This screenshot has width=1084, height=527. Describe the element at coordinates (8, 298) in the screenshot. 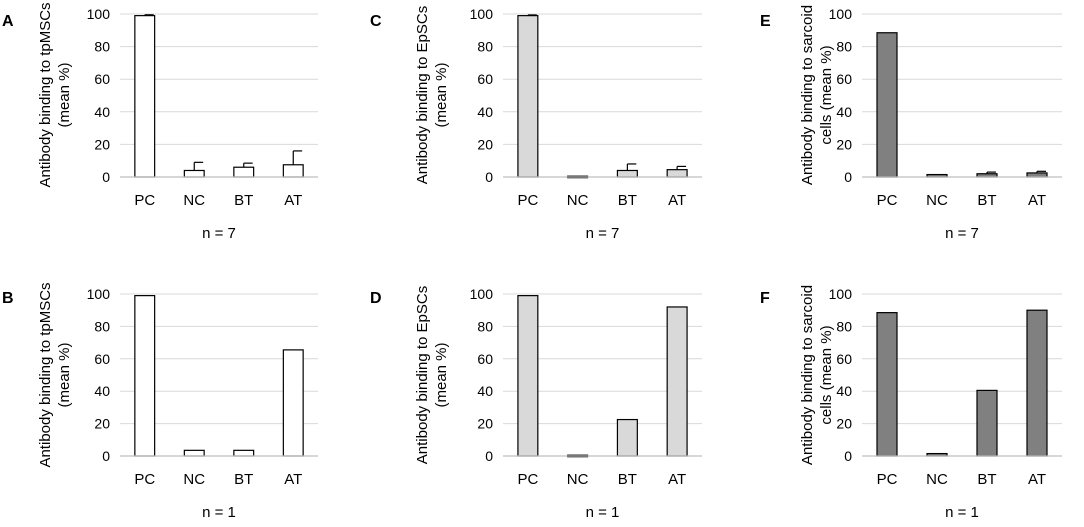

I see `panel-letter: B` at that location.